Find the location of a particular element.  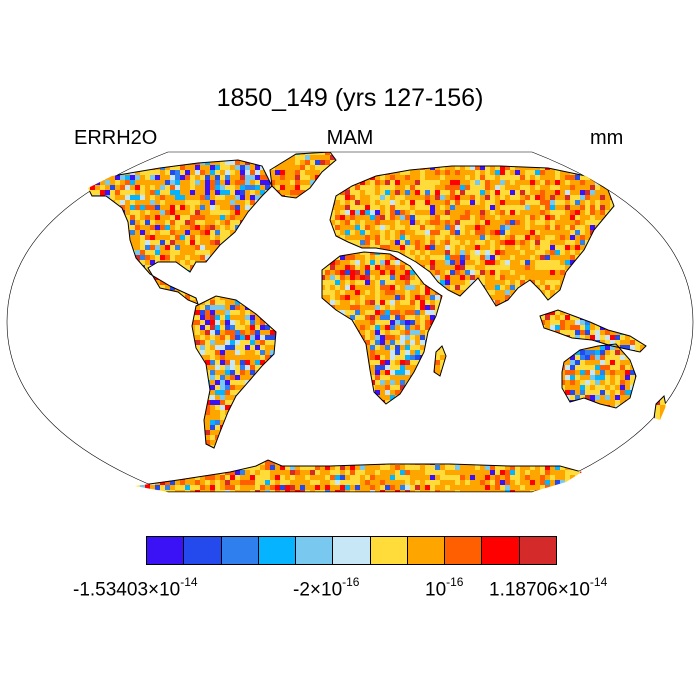

colorbar-label-max: 1.18706×10⁻¹⁴ is located at coordinates (548, 588).